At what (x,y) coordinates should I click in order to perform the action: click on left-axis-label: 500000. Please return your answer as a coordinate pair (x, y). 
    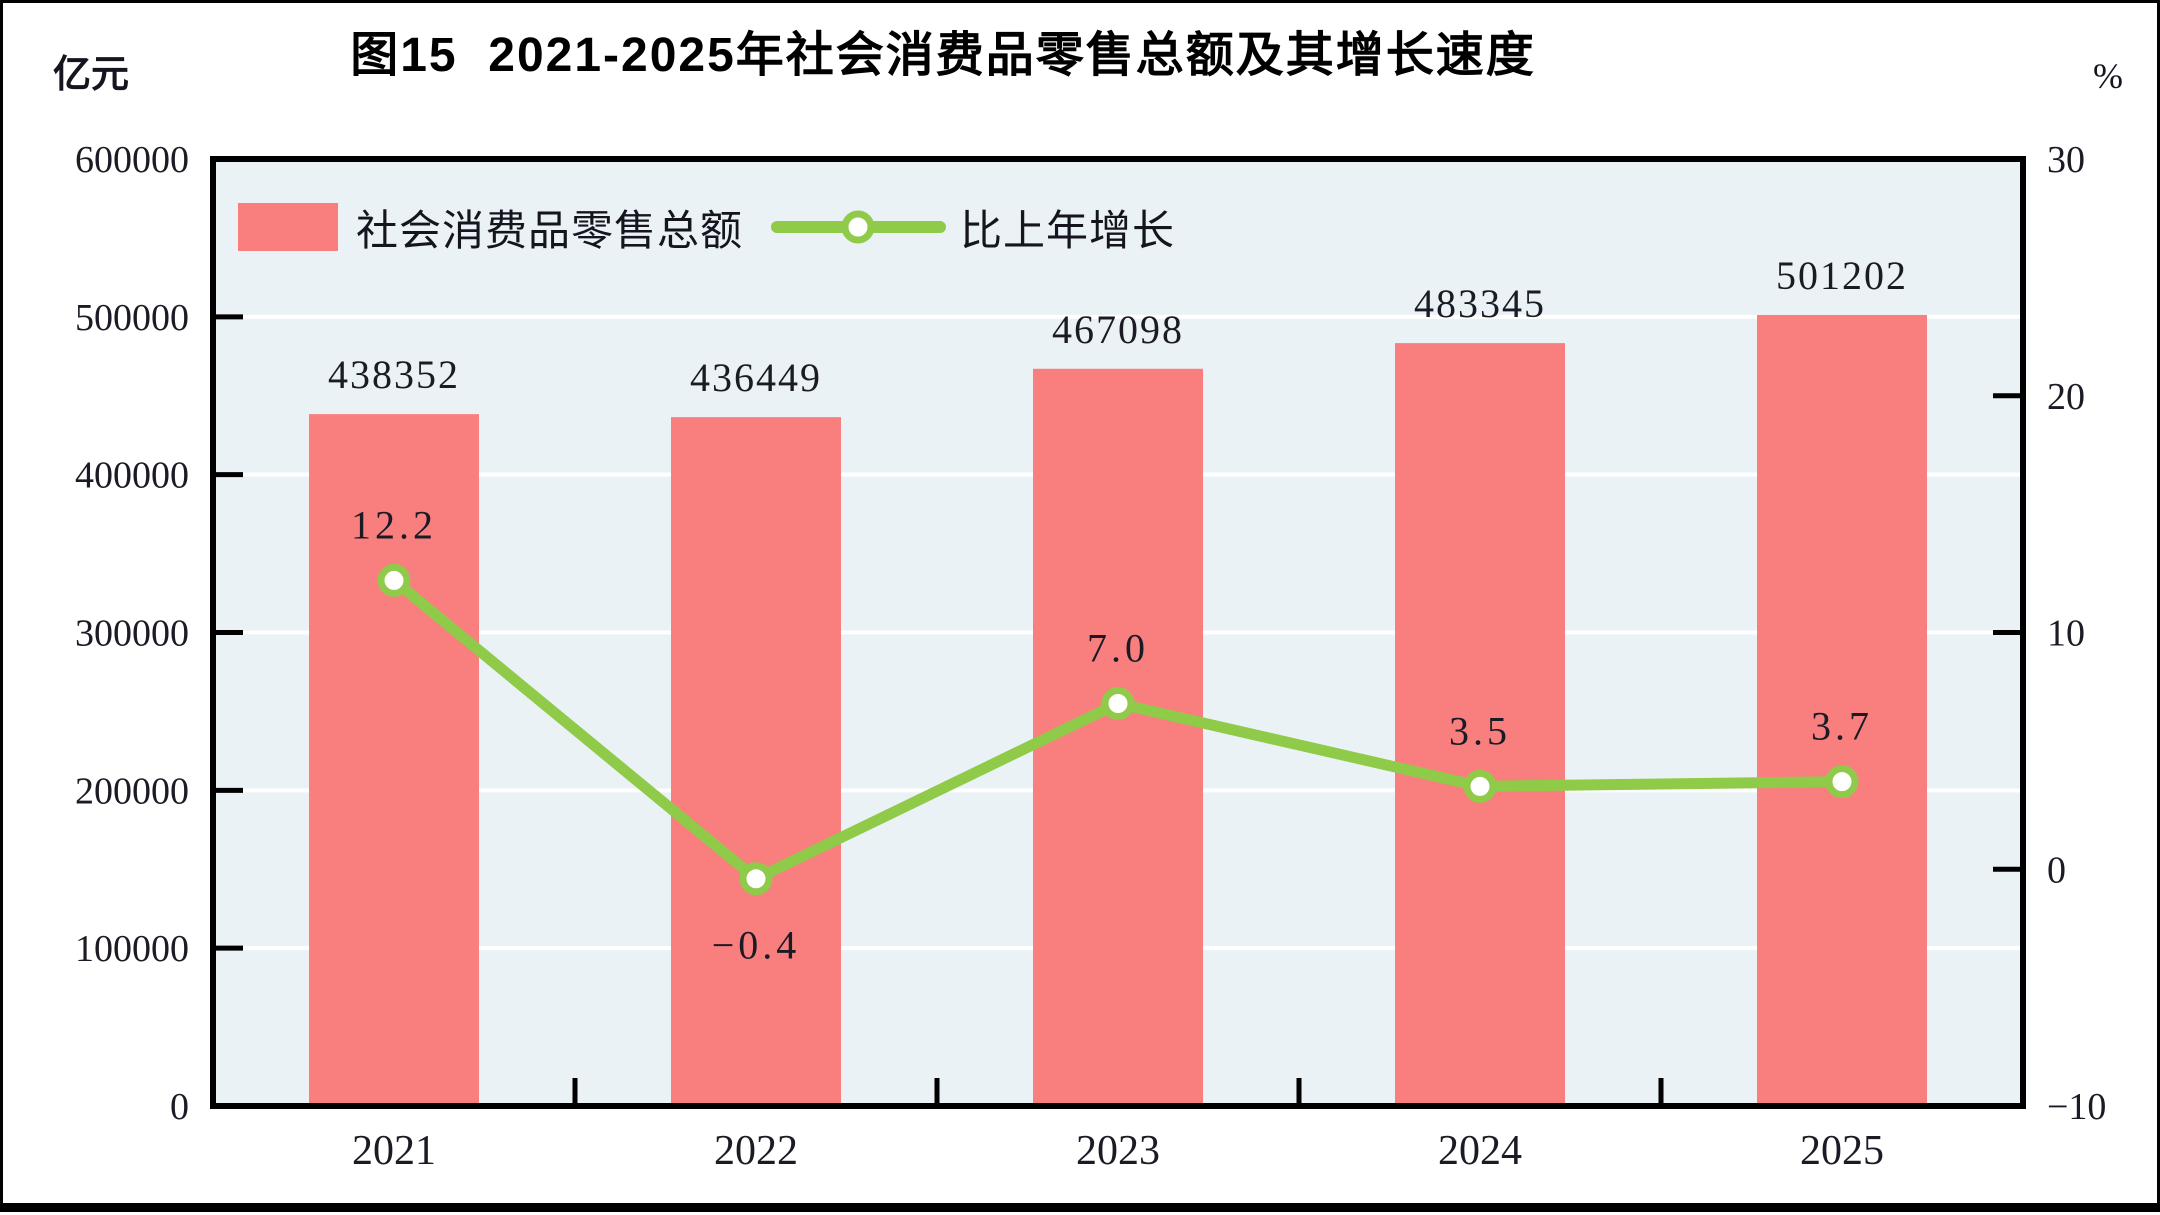
    Looking at the image, I should click on (132, 318).